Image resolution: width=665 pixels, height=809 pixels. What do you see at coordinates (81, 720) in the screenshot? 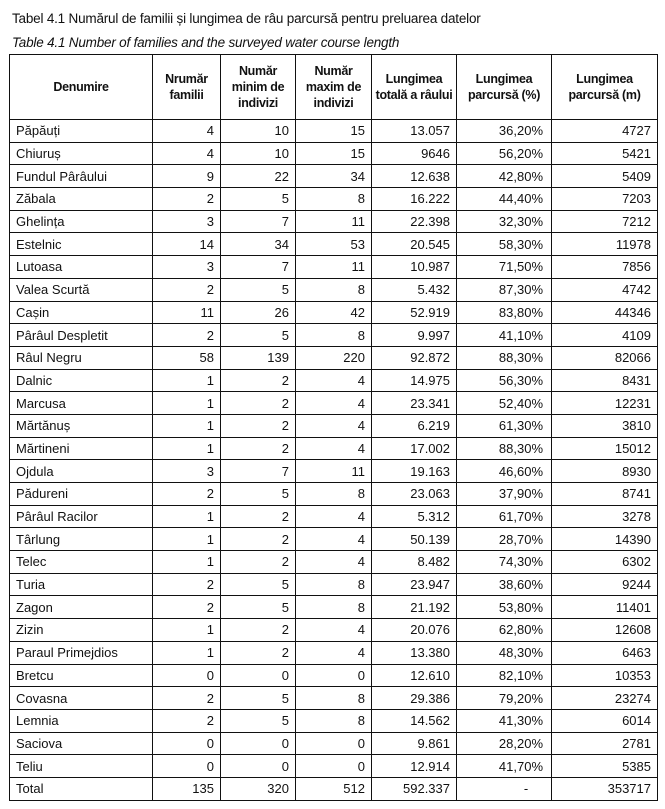
I see `cell-name: Lemnia` at bounding box center [81, 720].